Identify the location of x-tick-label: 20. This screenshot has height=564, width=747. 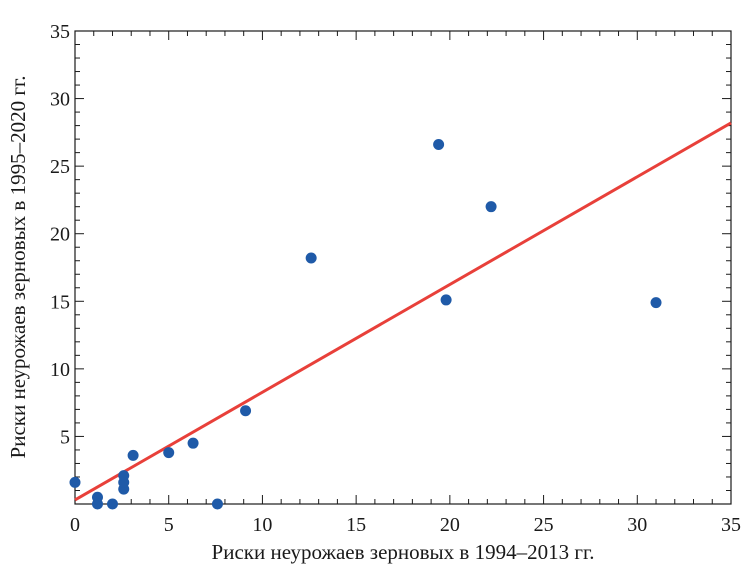
(450, 525).